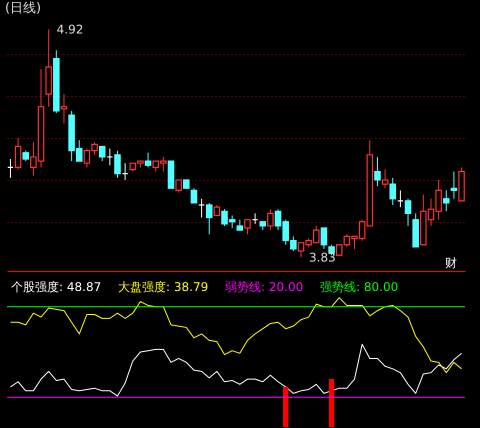 Image resolution: width=480 pixels, height=428 pixels. I want to click on text: 弱势线: 20.00, so click(264, 287).